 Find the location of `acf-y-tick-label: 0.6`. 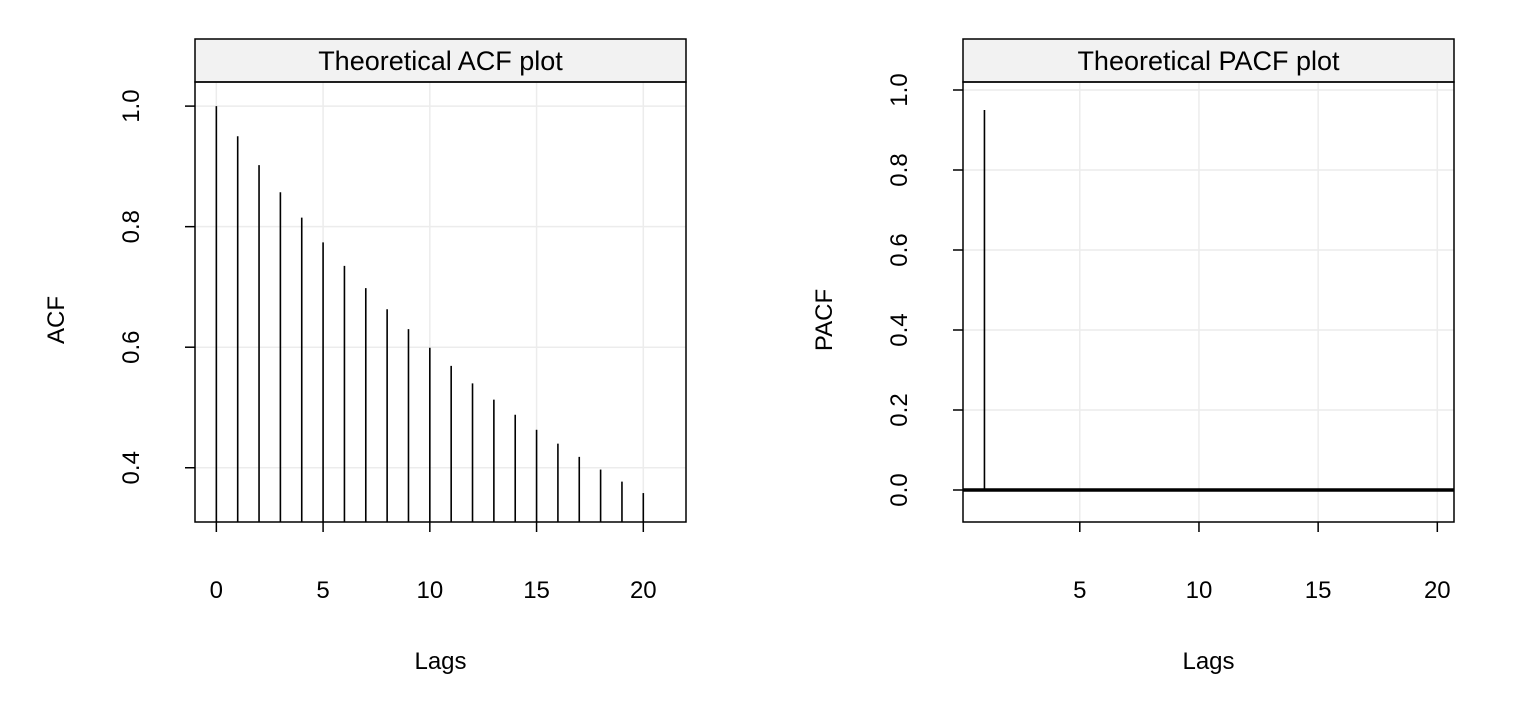

acf-y-tick-label: 0.6 is located at coordinates (131, 347).